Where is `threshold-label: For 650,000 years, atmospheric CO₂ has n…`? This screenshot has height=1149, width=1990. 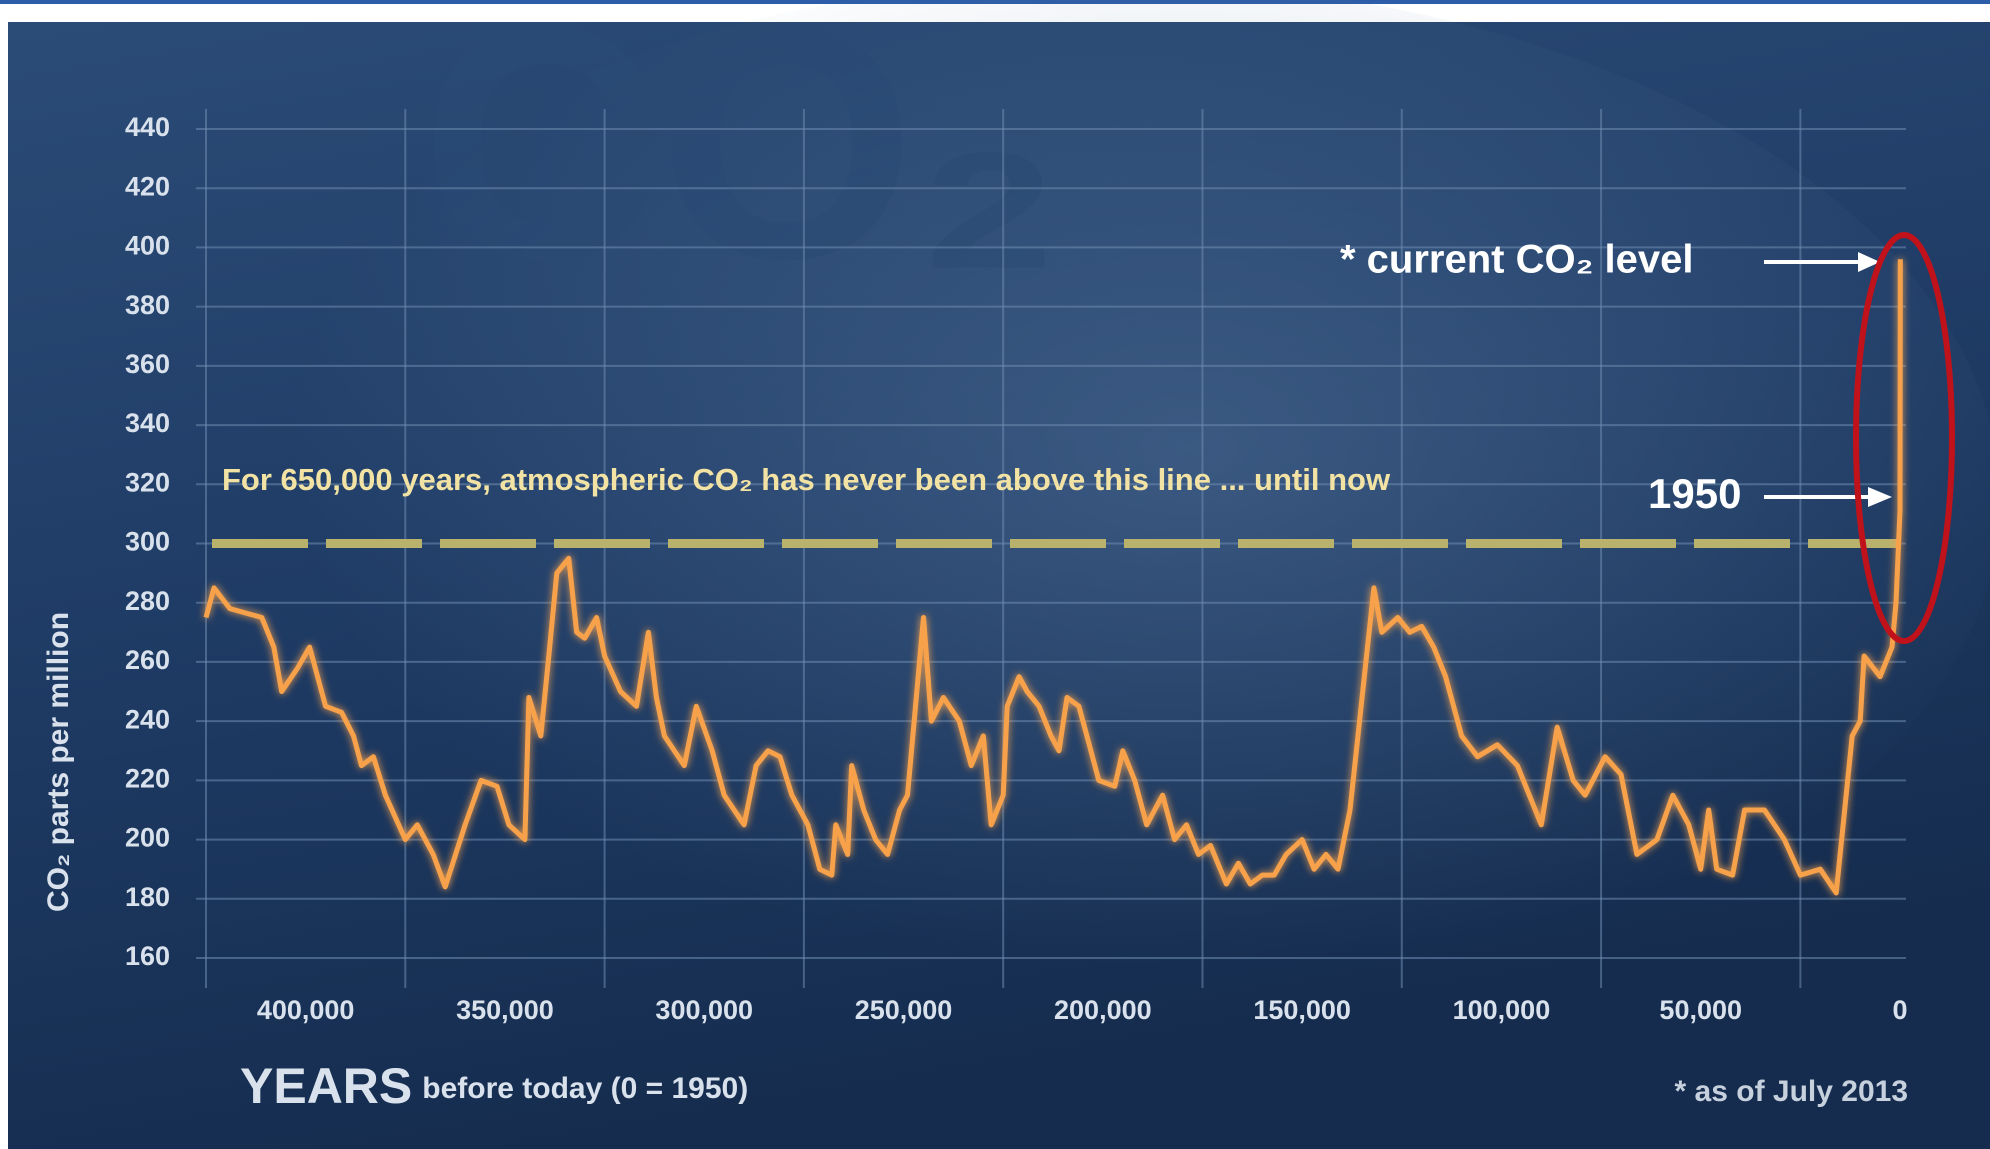
threshold-label: For 650,000 years, atmospheric CO₂ has n… is located at coordinates (806, 479).